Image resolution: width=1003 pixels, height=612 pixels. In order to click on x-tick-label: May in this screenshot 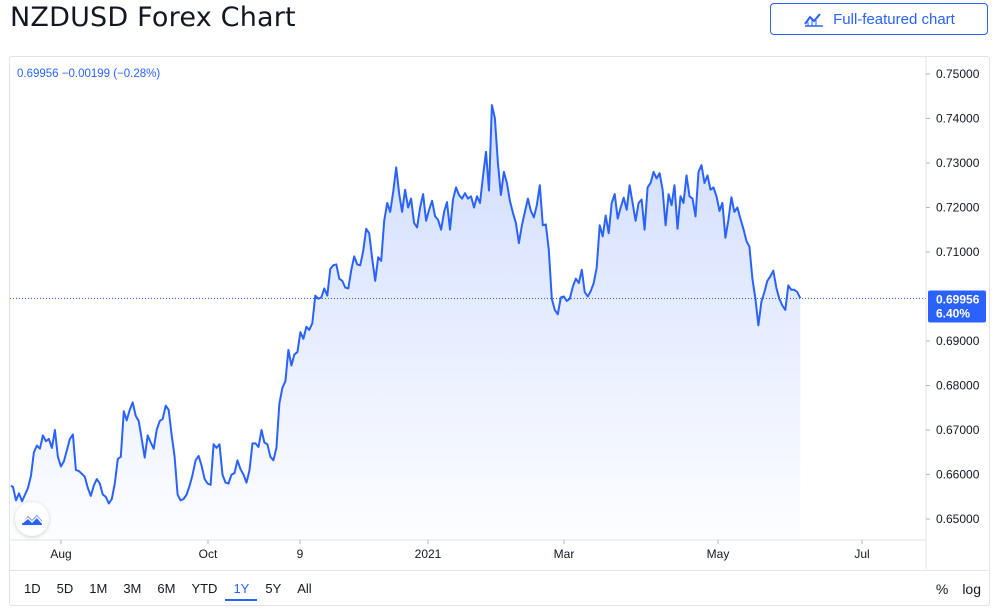, I will do `click(718, 554)`.